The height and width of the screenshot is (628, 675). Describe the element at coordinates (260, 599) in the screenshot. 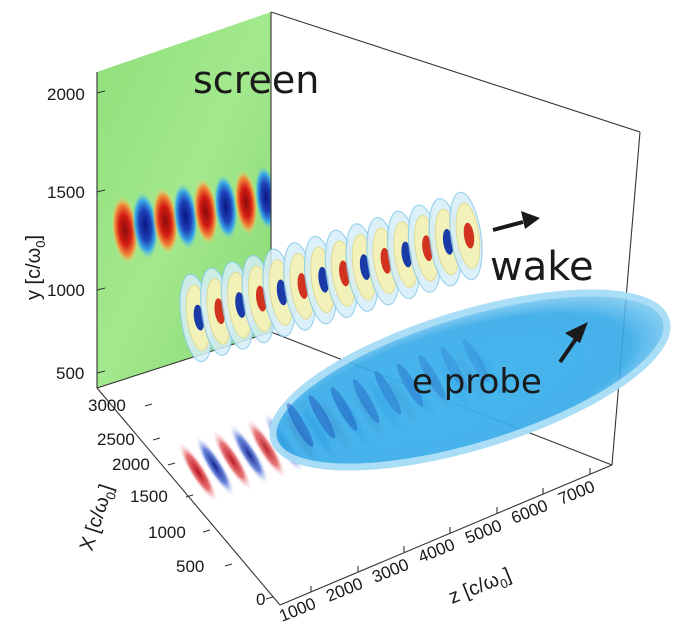

I see `x-tick-label: 0` at that location.